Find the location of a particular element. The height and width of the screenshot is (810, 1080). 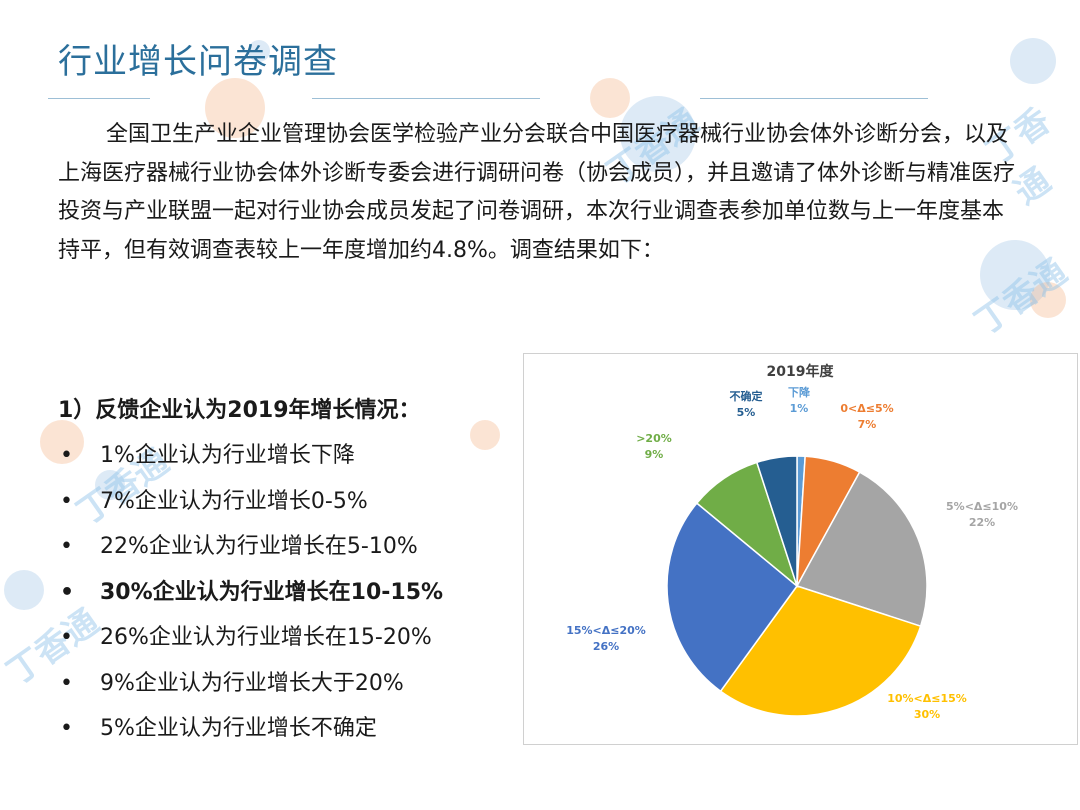

finding-item: 22%企业认为行业增长在5-10% is located at coordinates (250, 552).